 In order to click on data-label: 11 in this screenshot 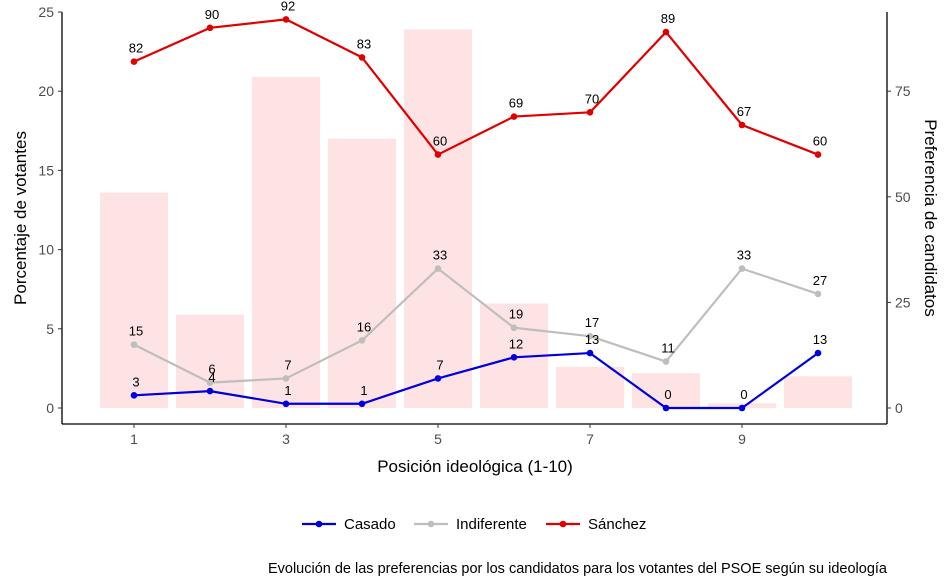, I will do `click(668, 348)`.